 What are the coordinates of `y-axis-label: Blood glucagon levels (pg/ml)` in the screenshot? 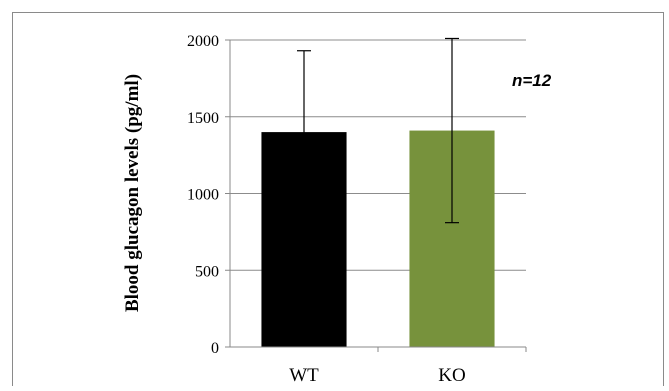 It's located at (132, 193).